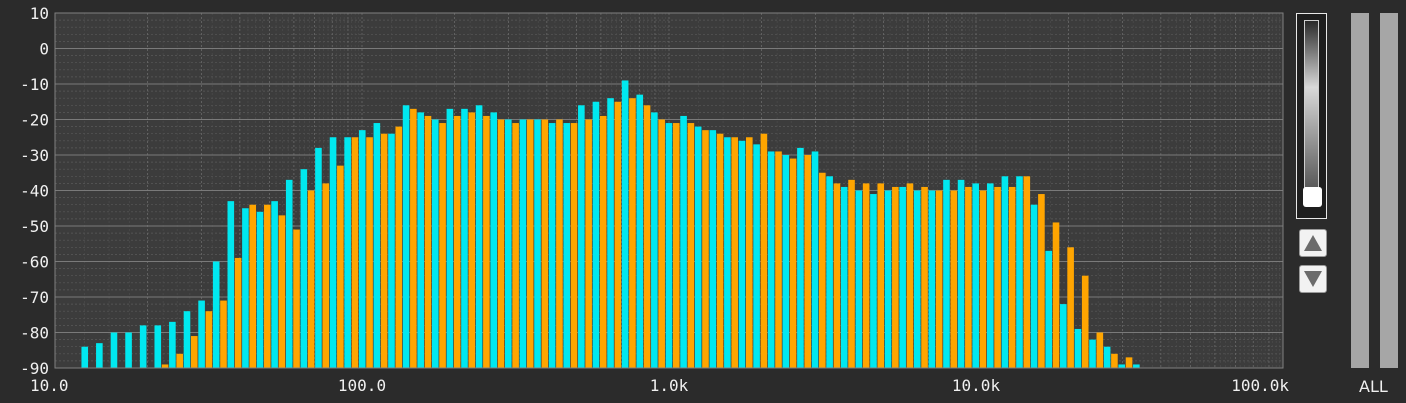 Image resolution: width=1406 pixels, height=403 pixels. What do you see at coordinates (39, 13) in the screenshot?
I see `y-tick-label: 10` at bounding box center [39, 13].